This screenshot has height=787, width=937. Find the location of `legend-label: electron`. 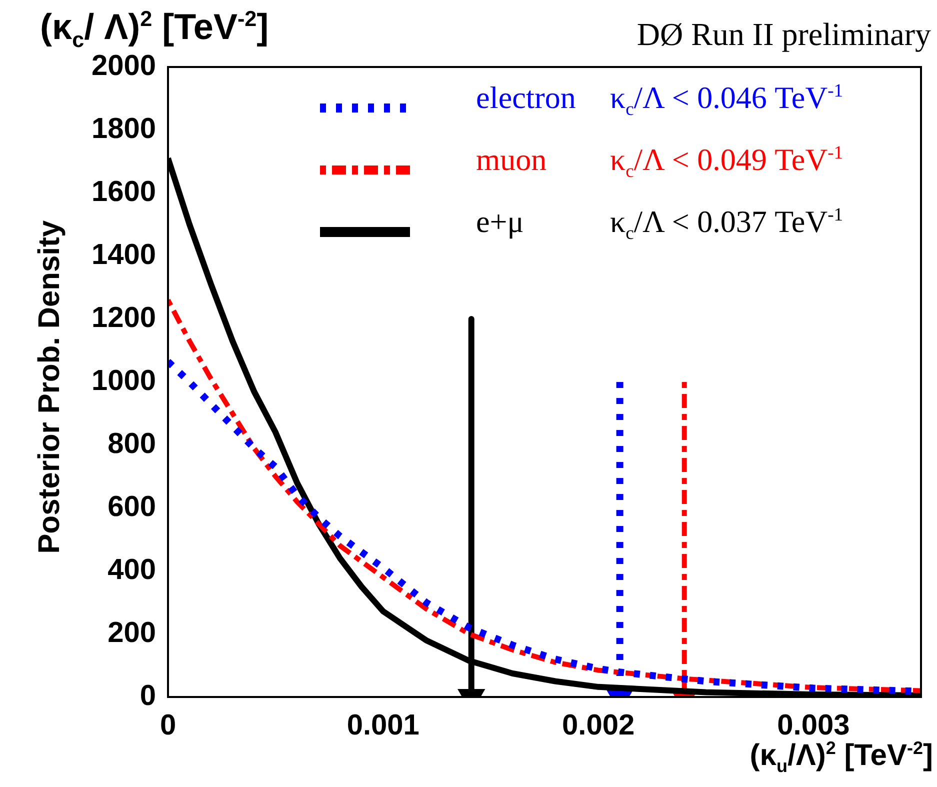

legend-label: electron is located at coordinates (526, 98).